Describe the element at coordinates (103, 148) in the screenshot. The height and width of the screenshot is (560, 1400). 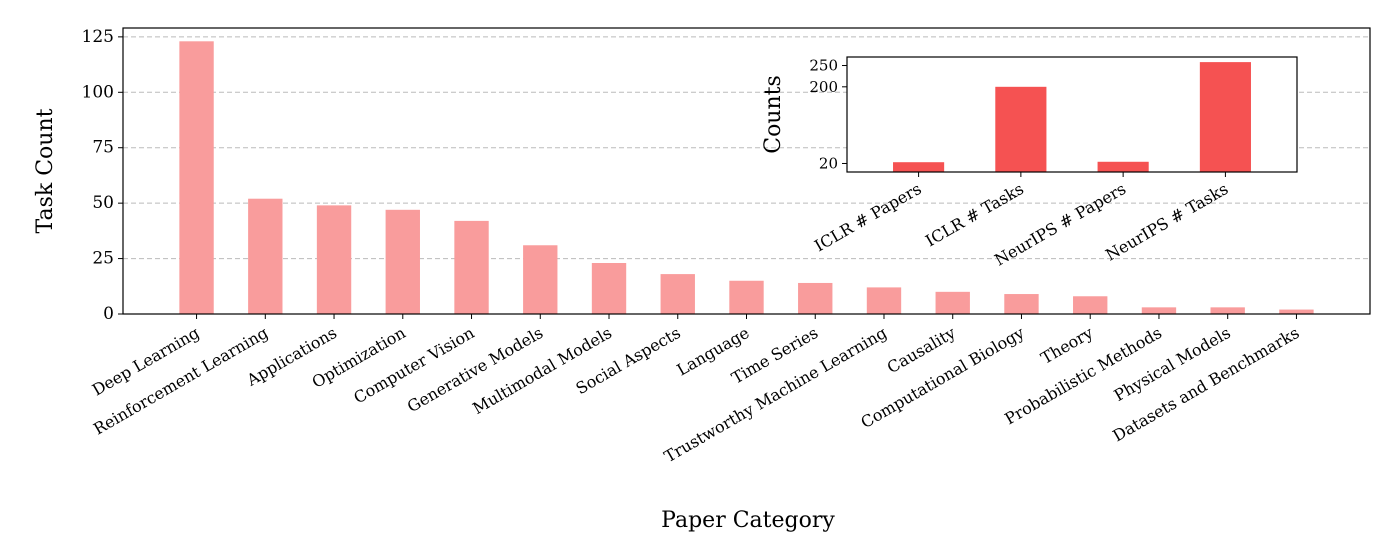
I see `y-tick-label: 75` at that location.